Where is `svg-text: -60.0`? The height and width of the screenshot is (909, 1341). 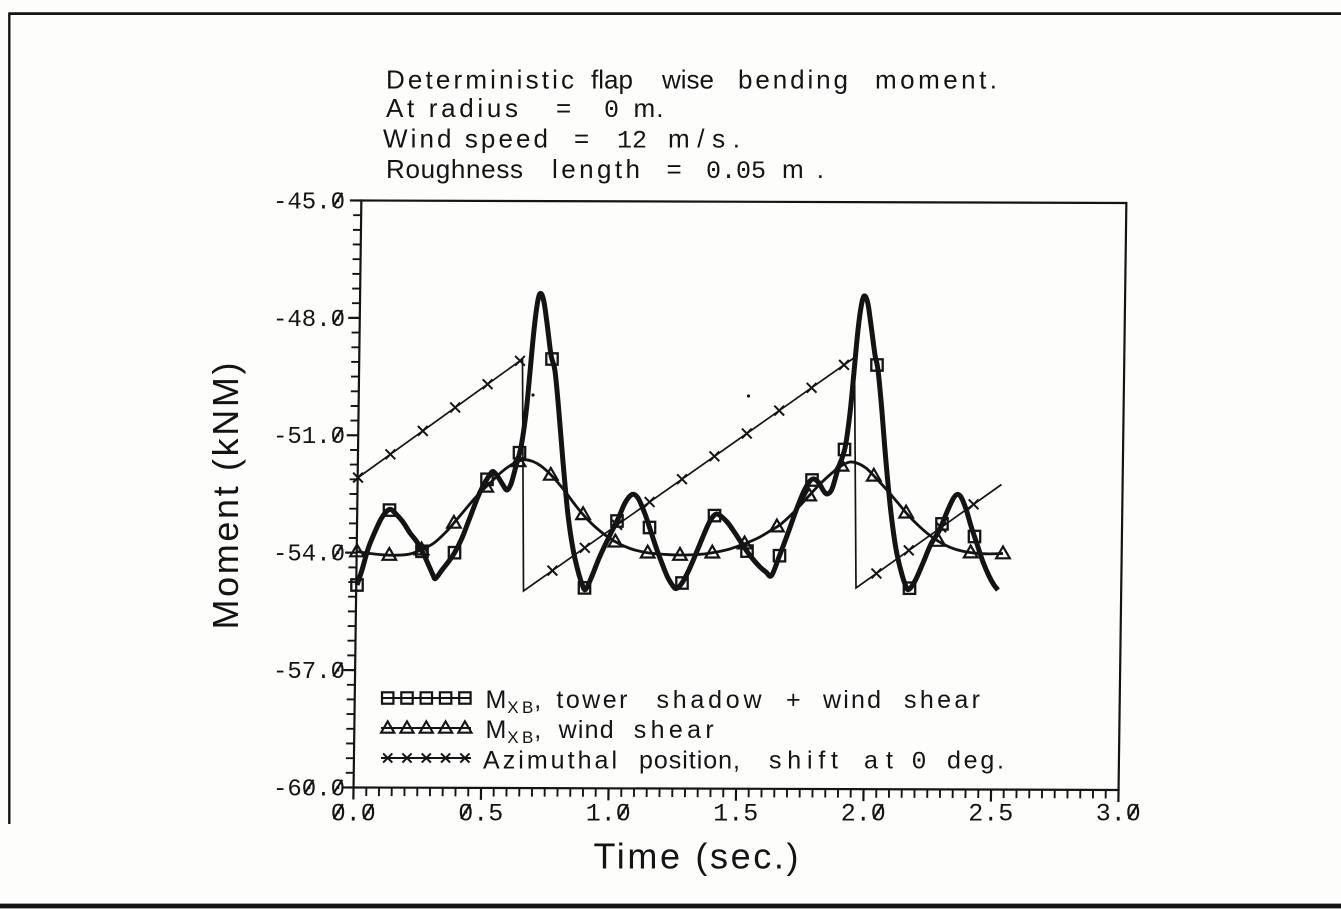
svg-text: -60.0 is located at coordinates (309, 789).